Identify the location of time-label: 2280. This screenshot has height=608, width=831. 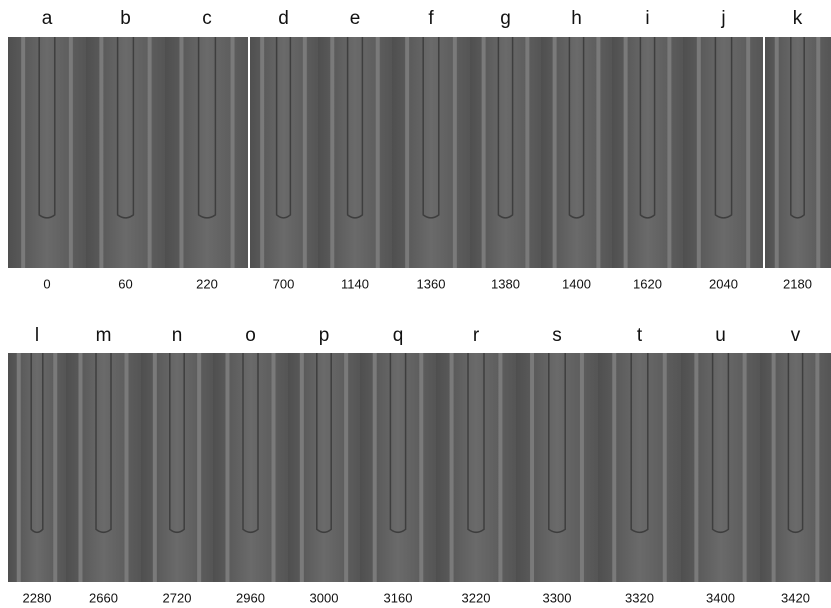
(37, 597).